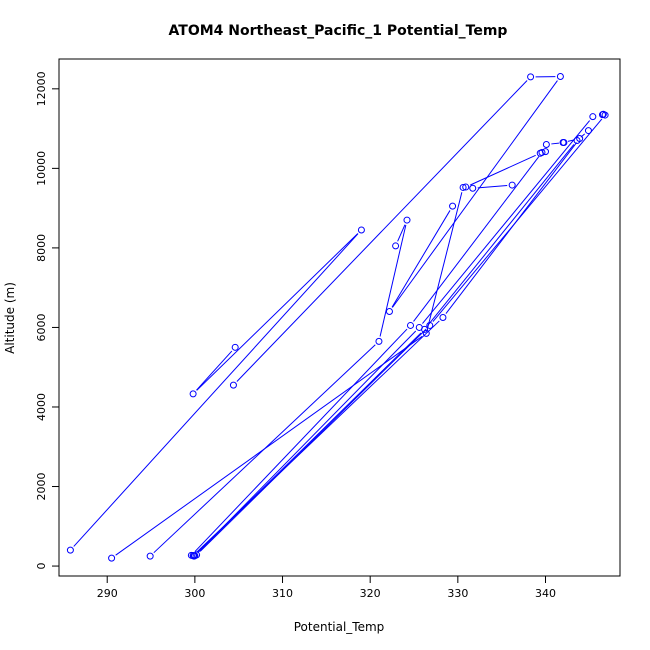 This screenshot has width=650, height=650. What do you see at coordinates (339, 627) in the screenshot?
I see `x-axis-label: Potential_Temp` at bounding box center [339, 627].